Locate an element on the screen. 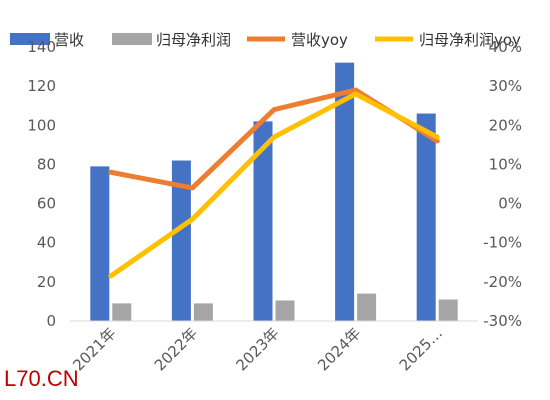  watermark-text: L70.CN is located at coordinates (41, 378).